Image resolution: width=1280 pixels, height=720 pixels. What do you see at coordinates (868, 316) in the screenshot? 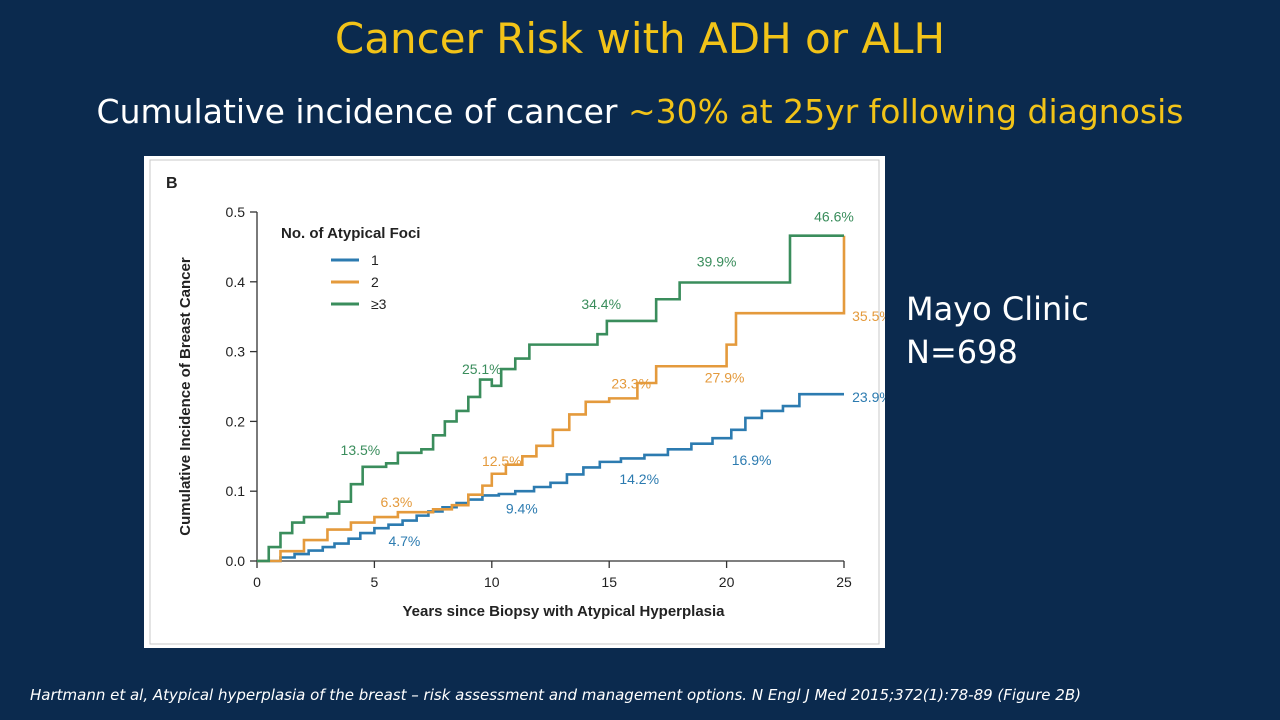
I see `data-label: 35.5%` at bounding box center [868, 316].